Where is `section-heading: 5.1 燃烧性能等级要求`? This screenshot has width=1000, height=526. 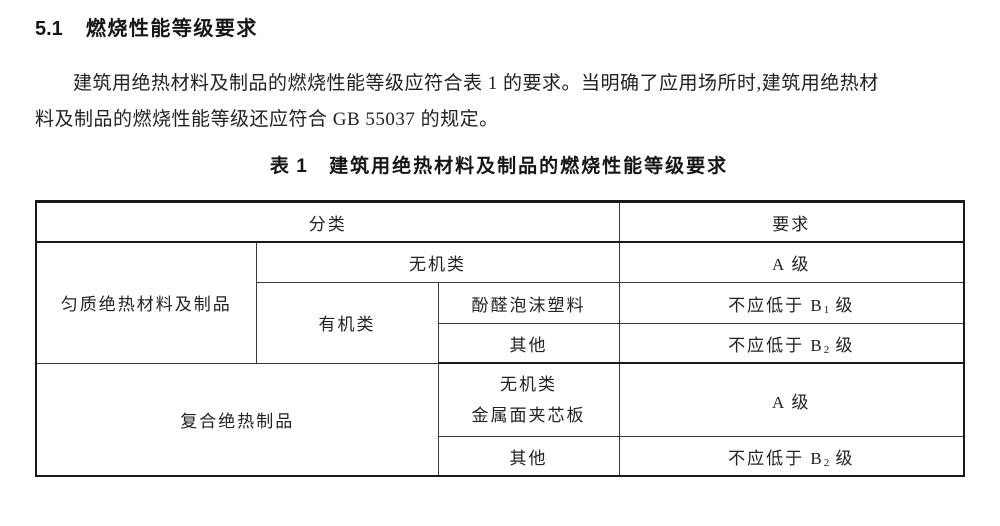
section-heading: 5.1 燃烧性能等级要求 is located at coordinates (499, 29).